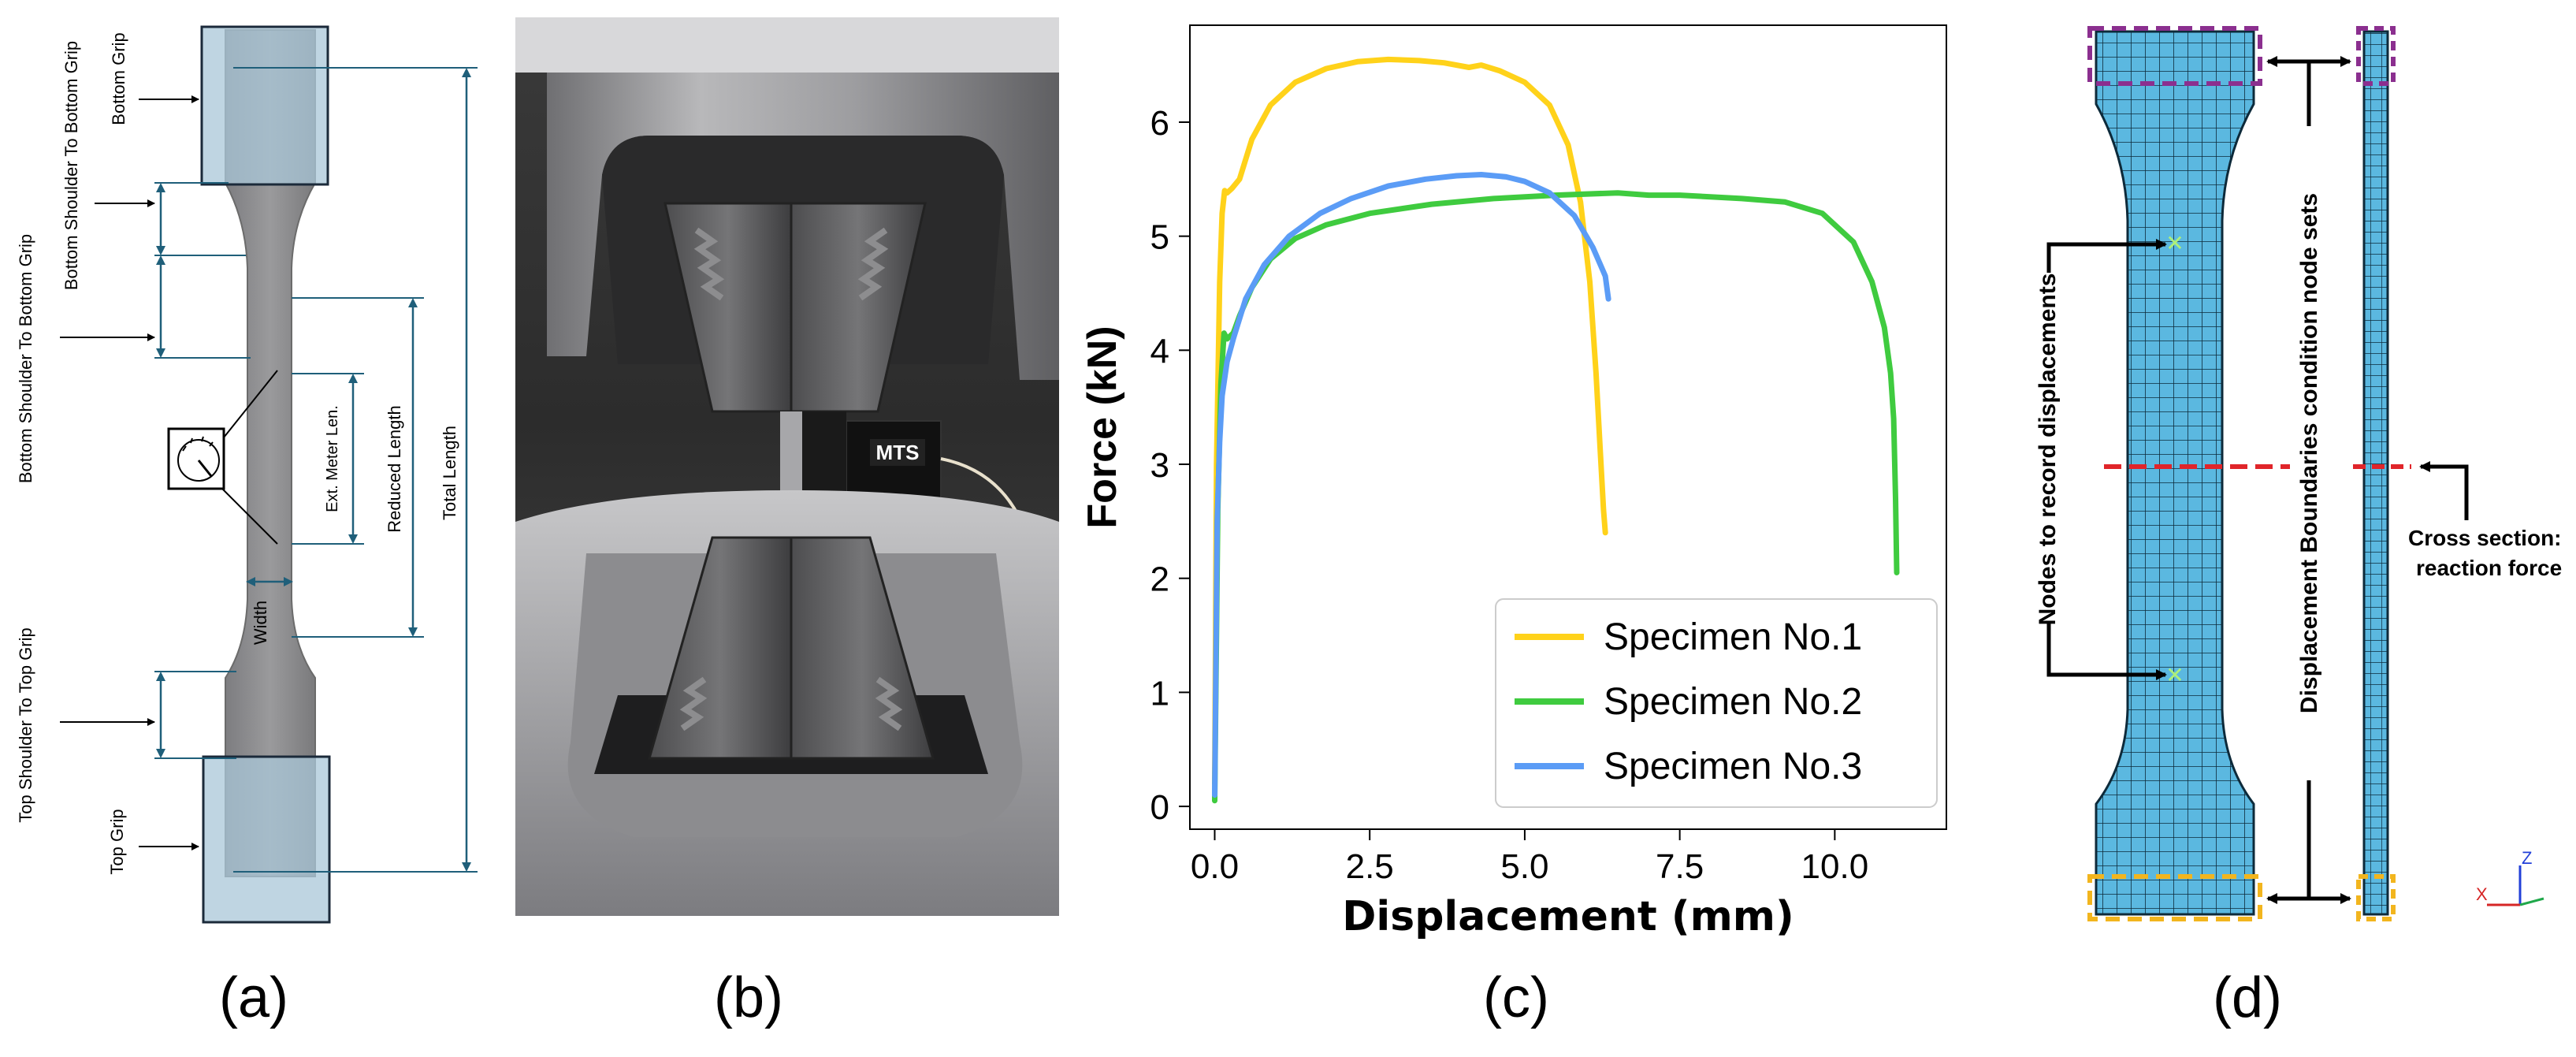  I want to click on bottom-shoulder-label-2: Bottom Shoulder To Bottom Grip, so click(25, 358).